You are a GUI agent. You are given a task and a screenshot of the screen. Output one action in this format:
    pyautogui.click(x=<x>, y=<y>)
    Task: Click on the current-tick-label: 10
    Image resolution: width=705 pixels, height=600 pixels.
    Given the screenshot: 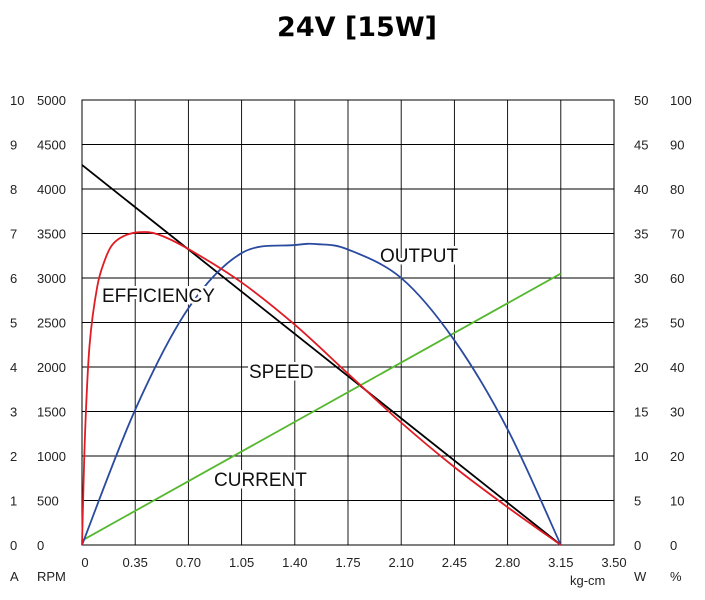 What is the action you would take?
    pyautogui.click(x=17, y=100)
    